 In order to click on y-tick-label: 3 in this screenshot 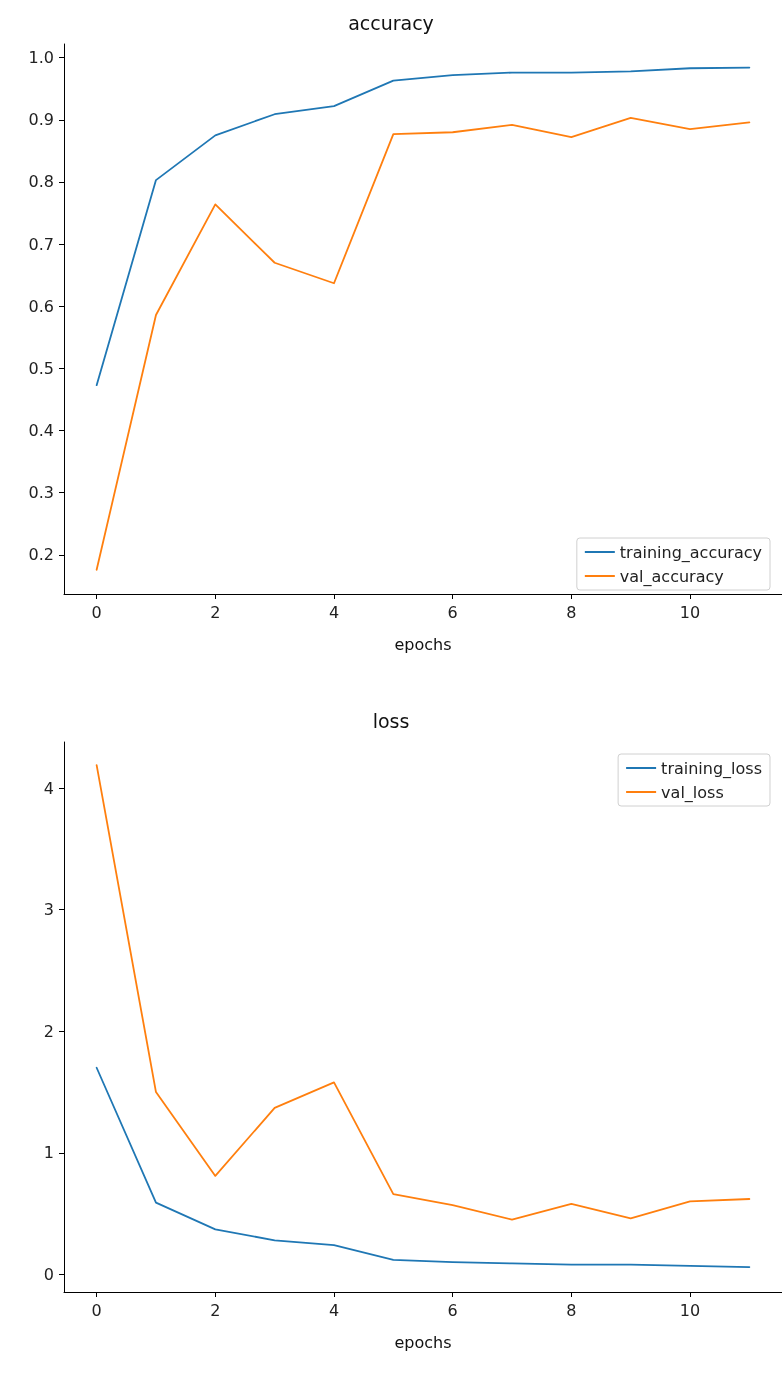, I will do `click(48, 910)`.